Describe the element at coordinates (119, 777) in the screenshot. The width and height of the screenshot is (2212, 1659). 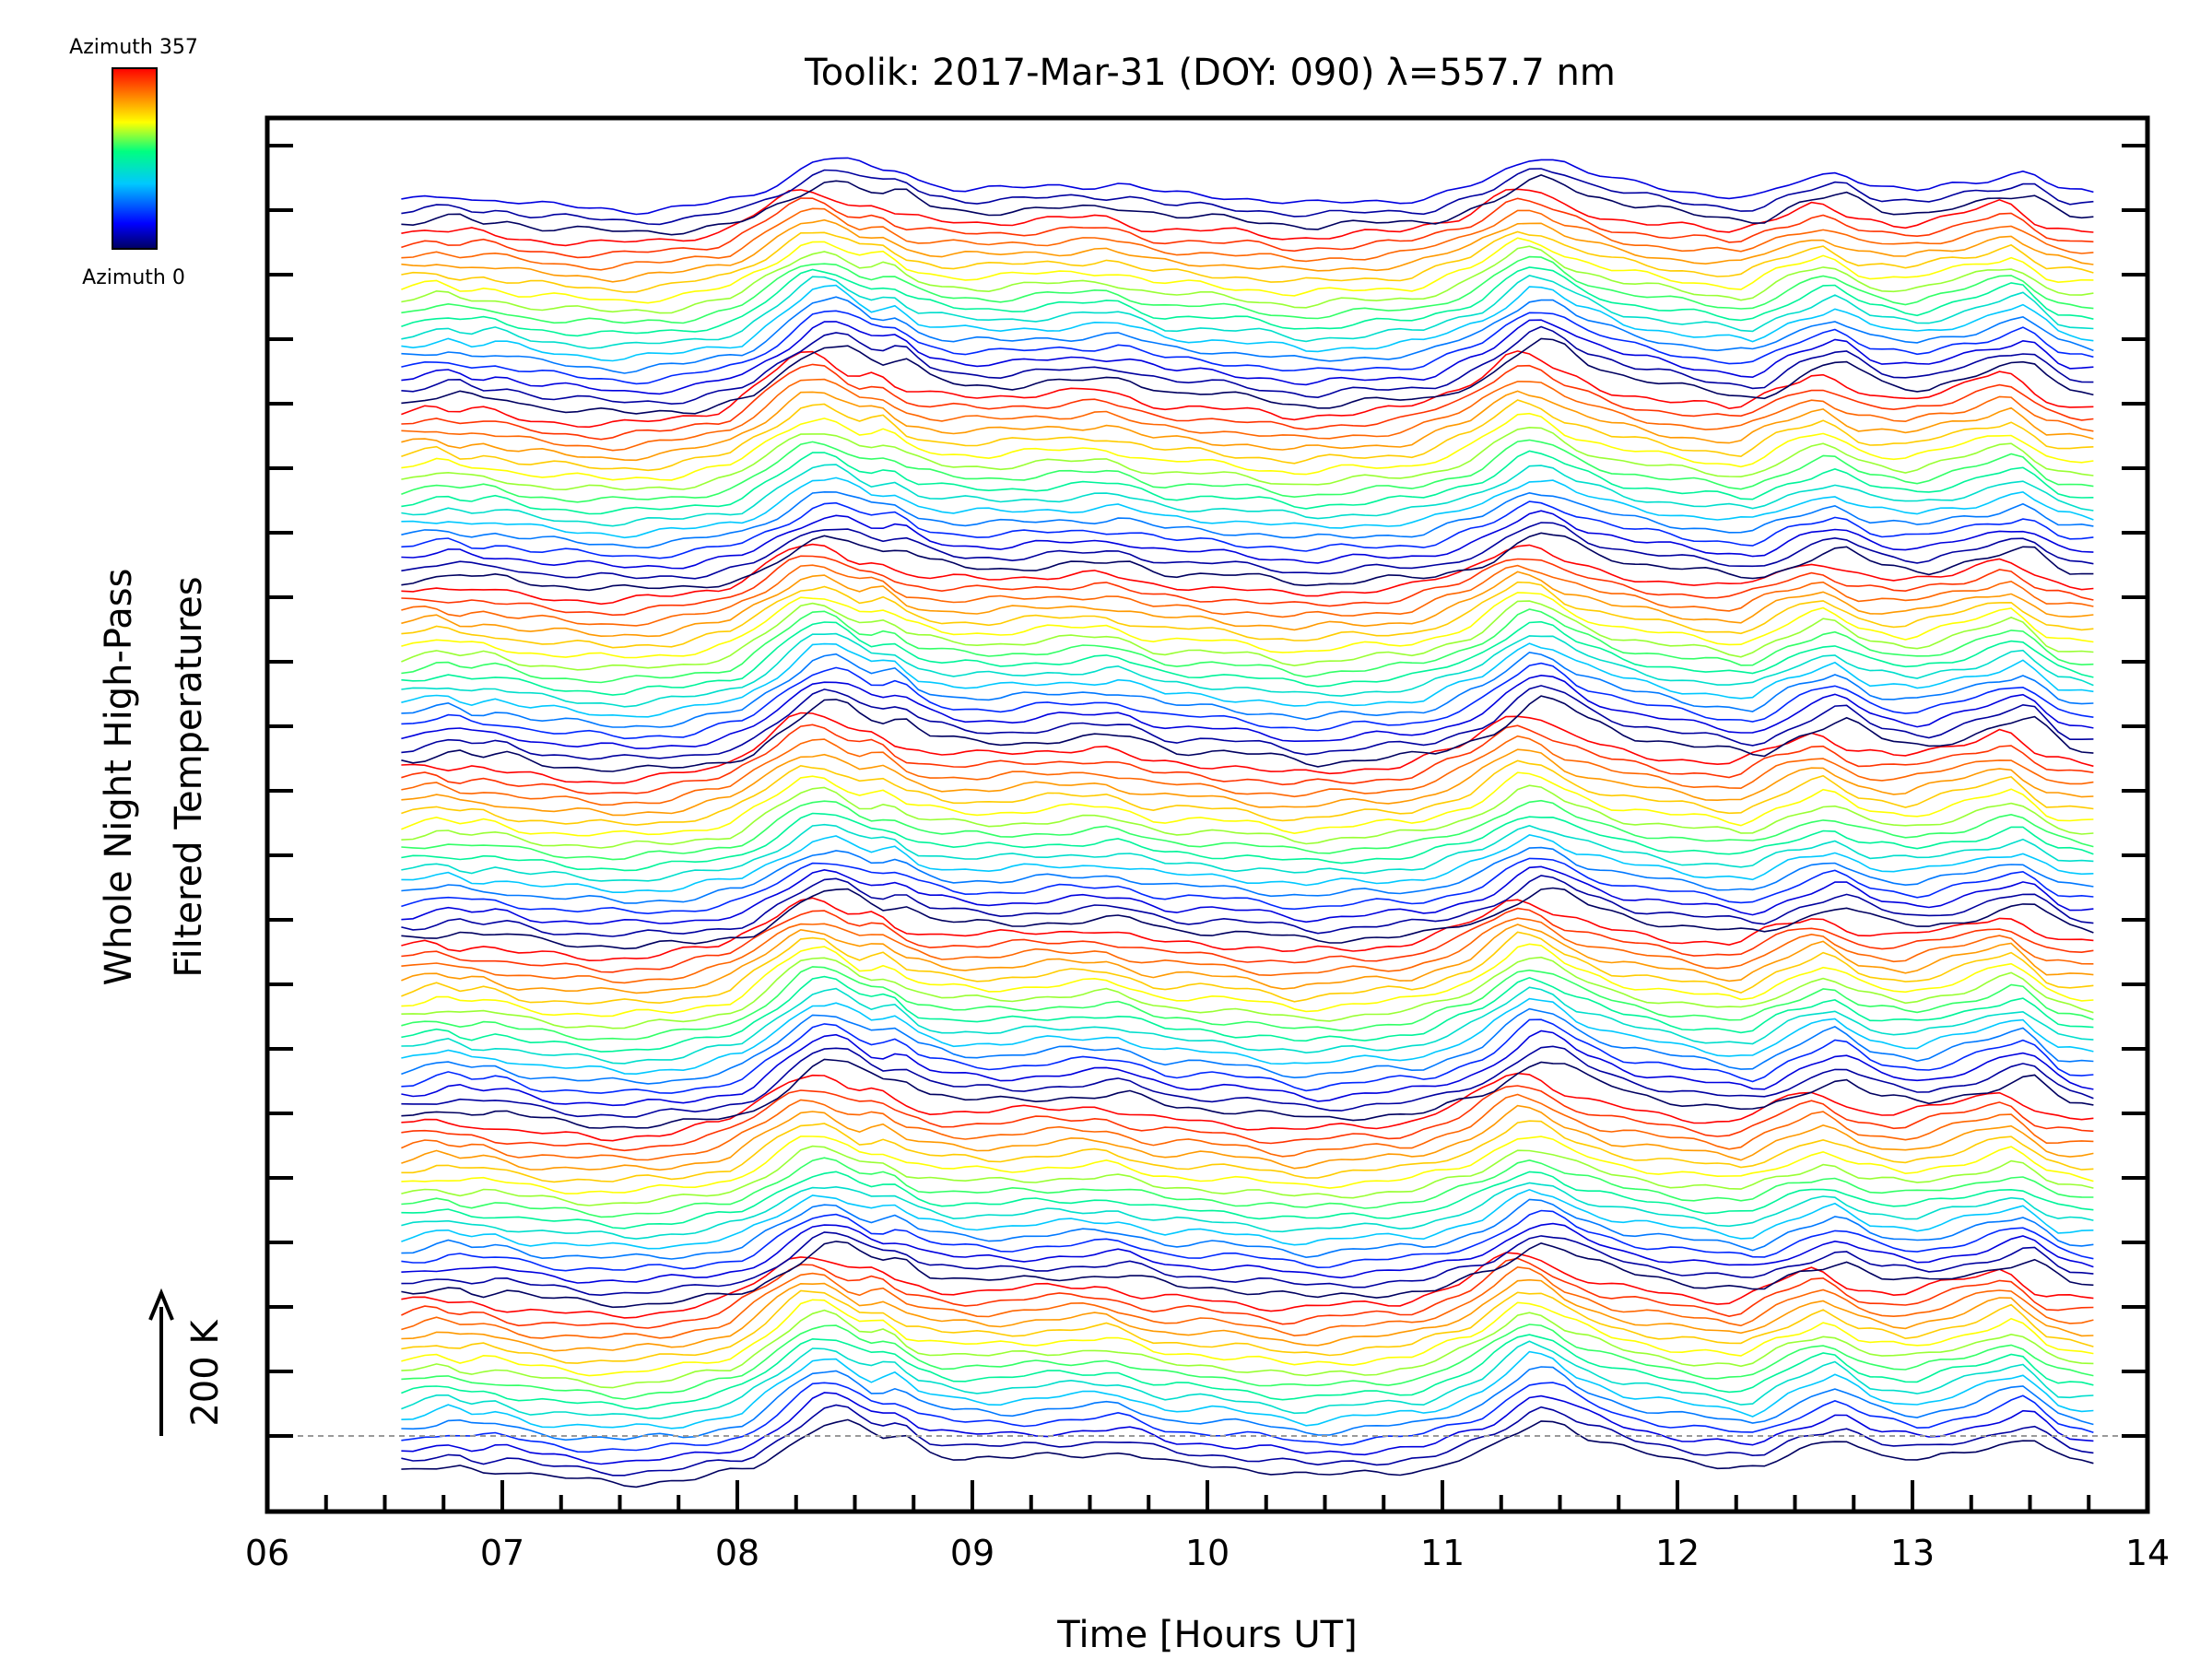
I see `y-axis-title-line1: Whole Night High-Pass` at that location.